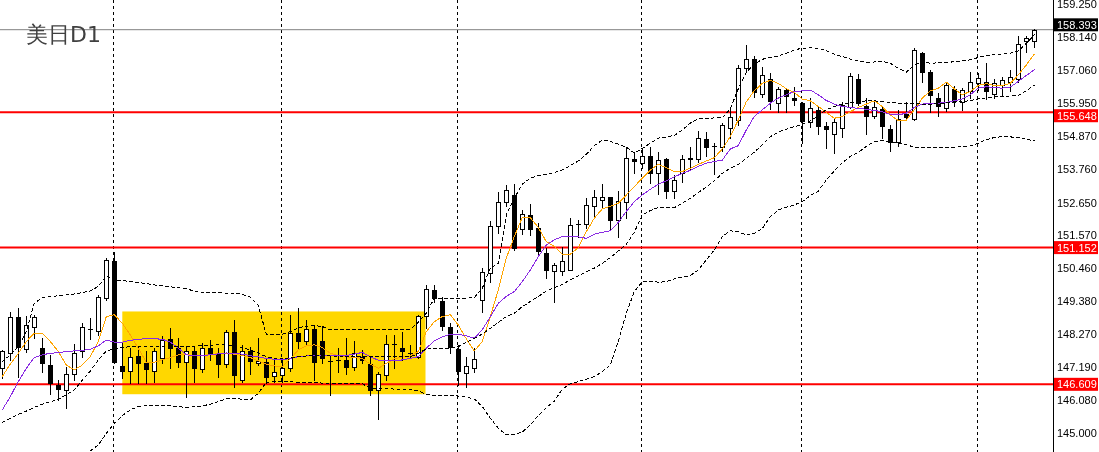 This screenshot has height=452, width=1099. Describe the element at coordinates (1077, 334) in the screenshot. I see `y-tick-label: 148.270` at that location.